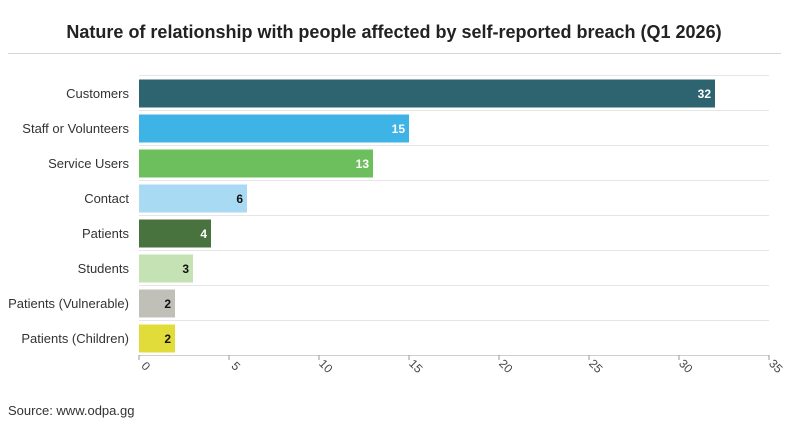 The image size is (788, 429). What do you see at coordinates (394, 53) in the screenshot?
I see `title-divider` at bounding box center [394, 53].